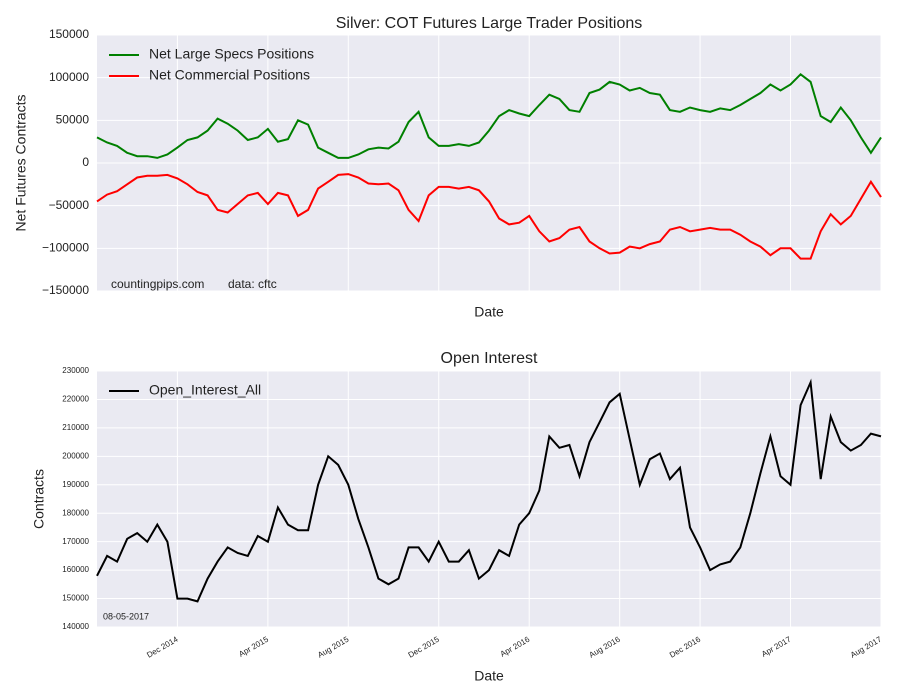  I want to click on y-tick-label: −100000, so click(65, 248).